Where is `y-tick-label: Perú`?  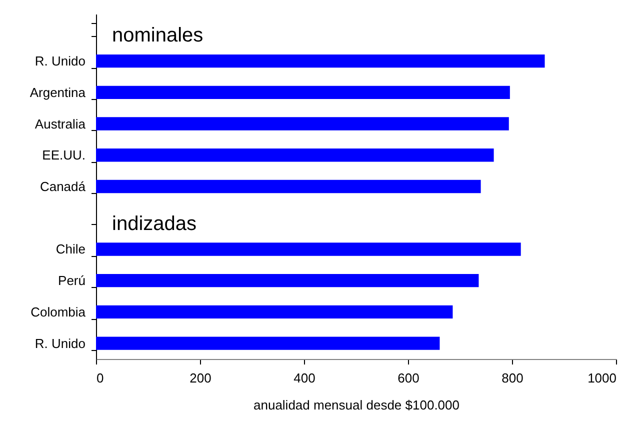 y-tick-label: Perú is located at coordinates (72, 280).